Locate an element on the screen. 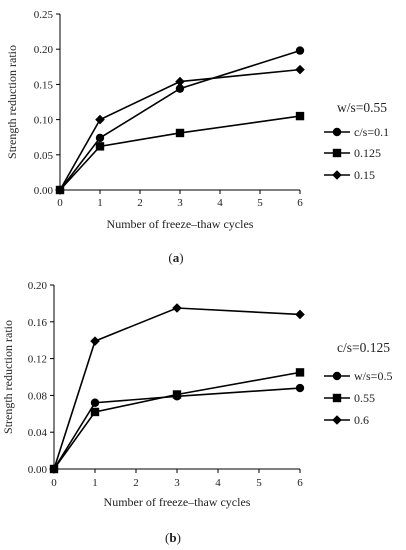 This screenshot has width=406, height=550. legend-label: c/s=0.1 is located at coordinates (371, 132).